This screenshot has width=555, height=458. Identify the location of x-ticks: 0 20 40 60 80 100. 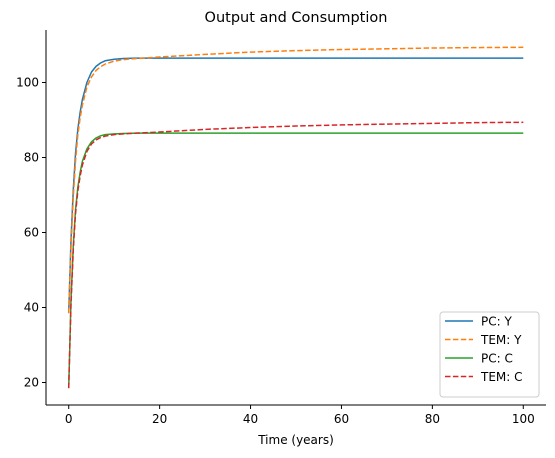
(300, 415).